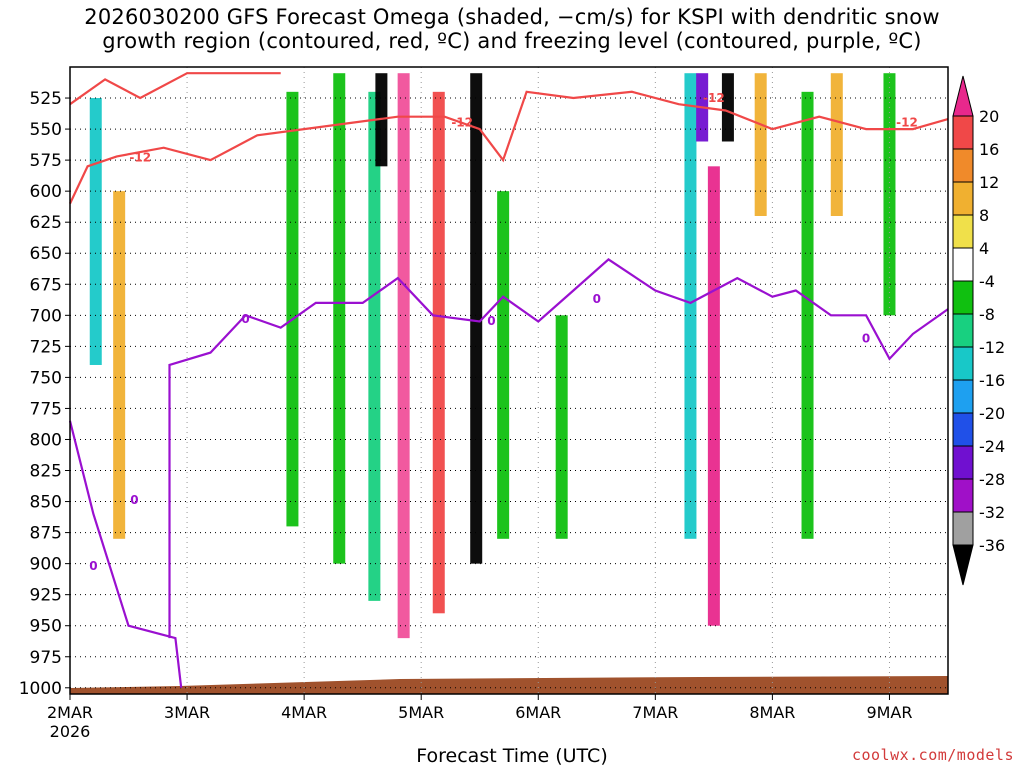 The width and height of the screenshot is (1024, 768). What do you see at coordinates (512, 756) in the screenshot?
I see `x-axis-label: Forecast Time (UTC)` at bounding box center [512, 756].